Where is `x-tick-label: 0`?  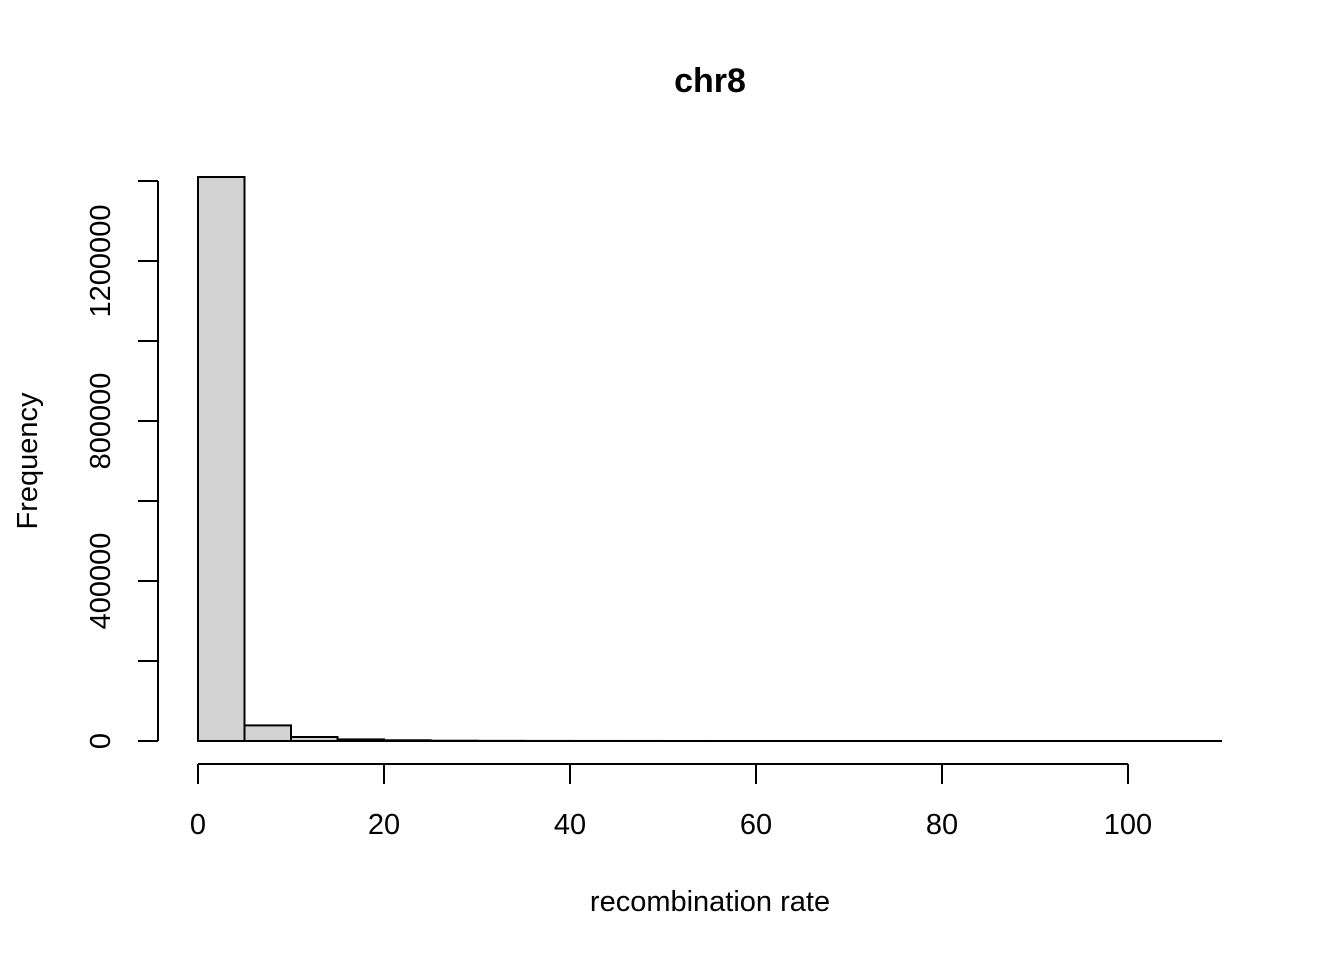
x-tick-label: 0 is located at coordinates (198, 825).